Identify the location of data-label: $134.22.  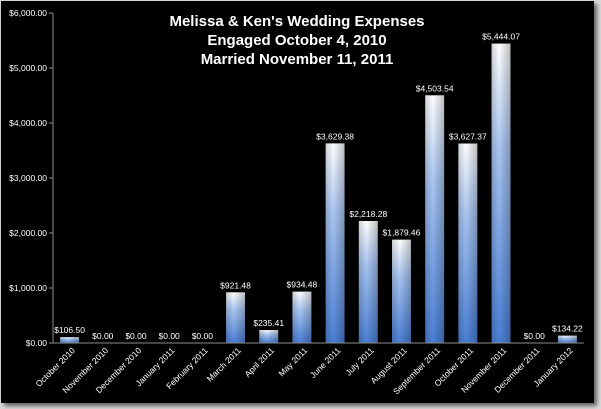
(567, 329).